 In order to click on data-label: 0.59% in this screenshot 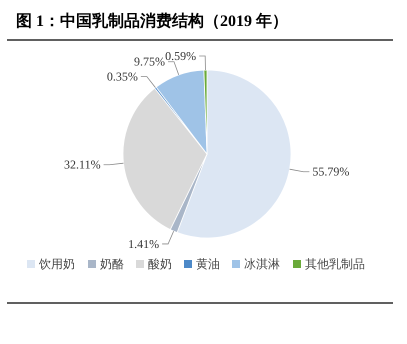, I will do `click(180, 56)`.